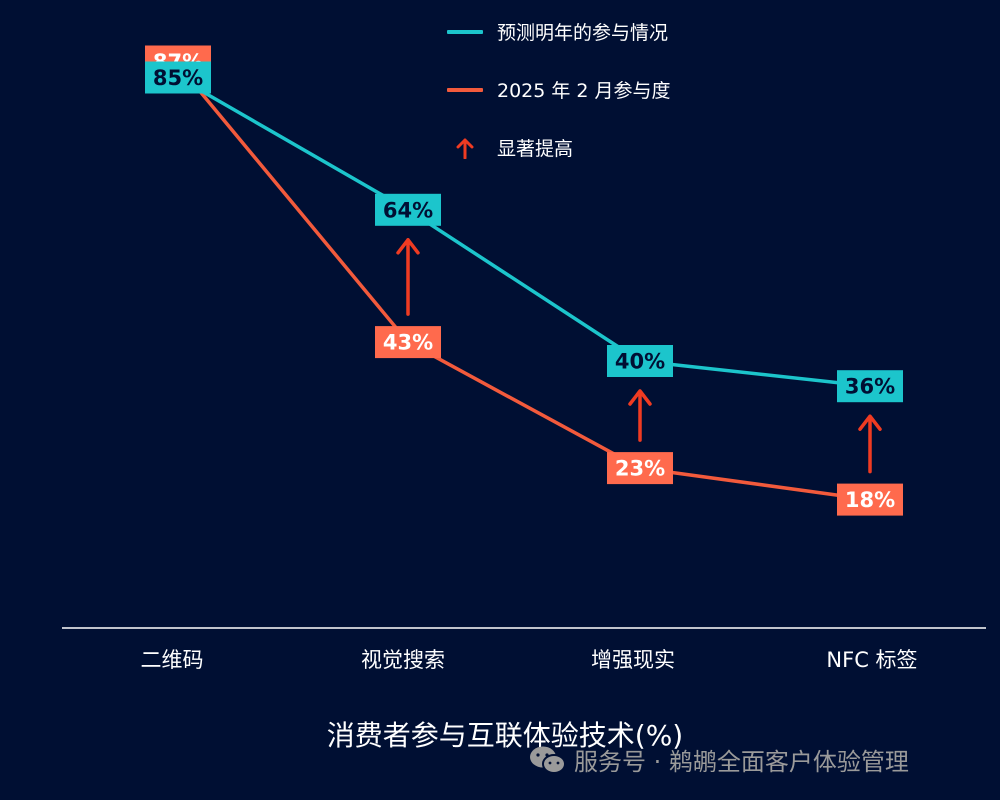  I want to click on data-label-forecast: 85%, so click(178, 77).